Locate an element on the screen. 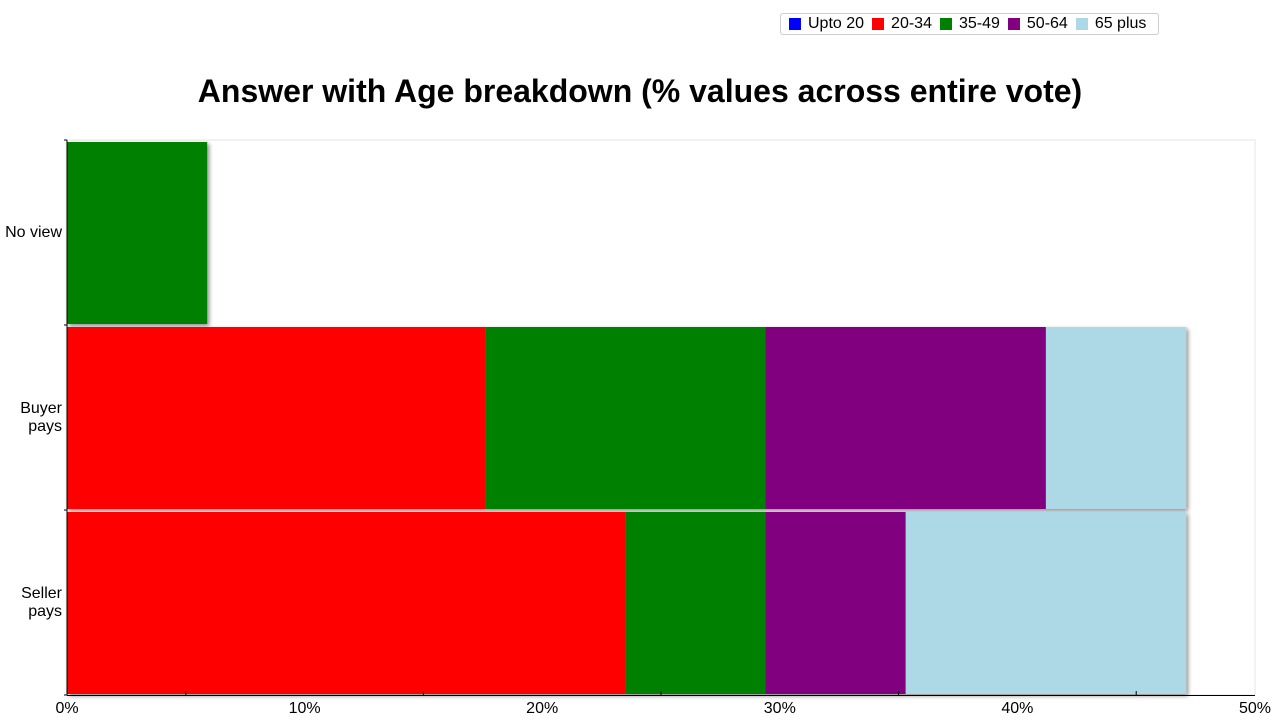 Image resolution: width=1280 pixels, height=720 pixels. x-tick-label: 30% is located at coordinates (780, 708).